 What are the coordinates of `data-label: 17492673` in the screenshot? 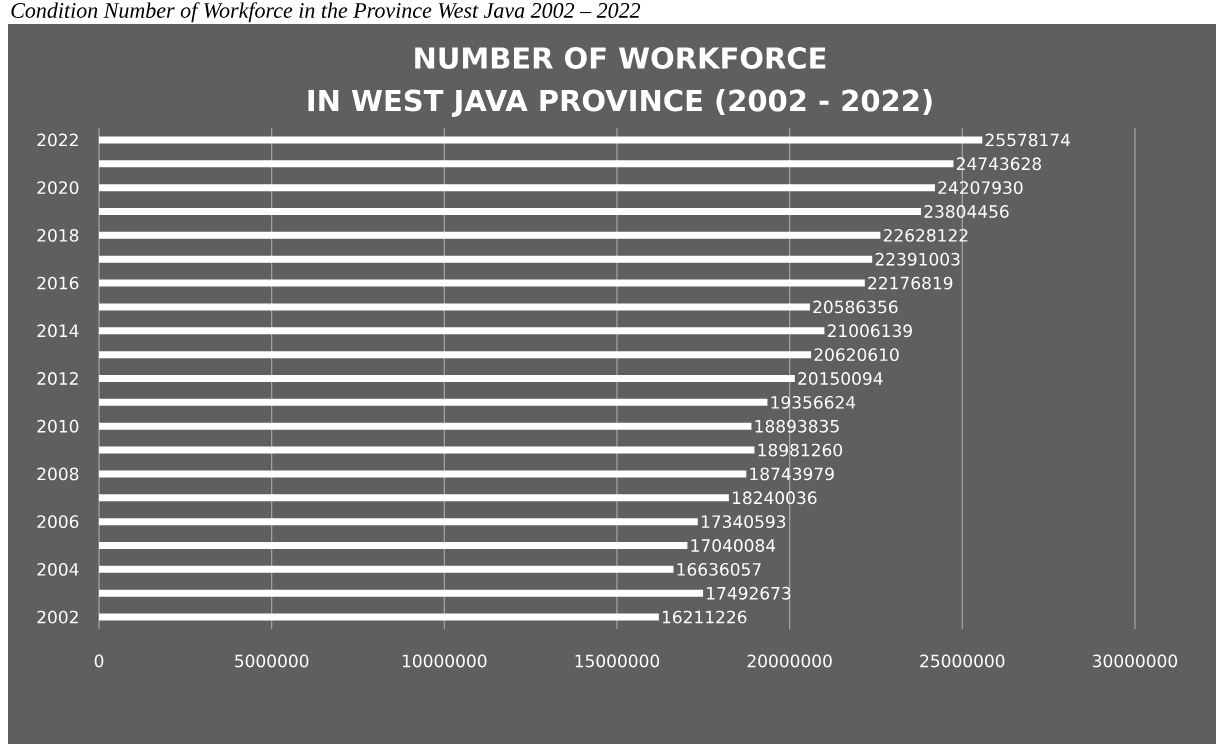 It's located at (749, 593).